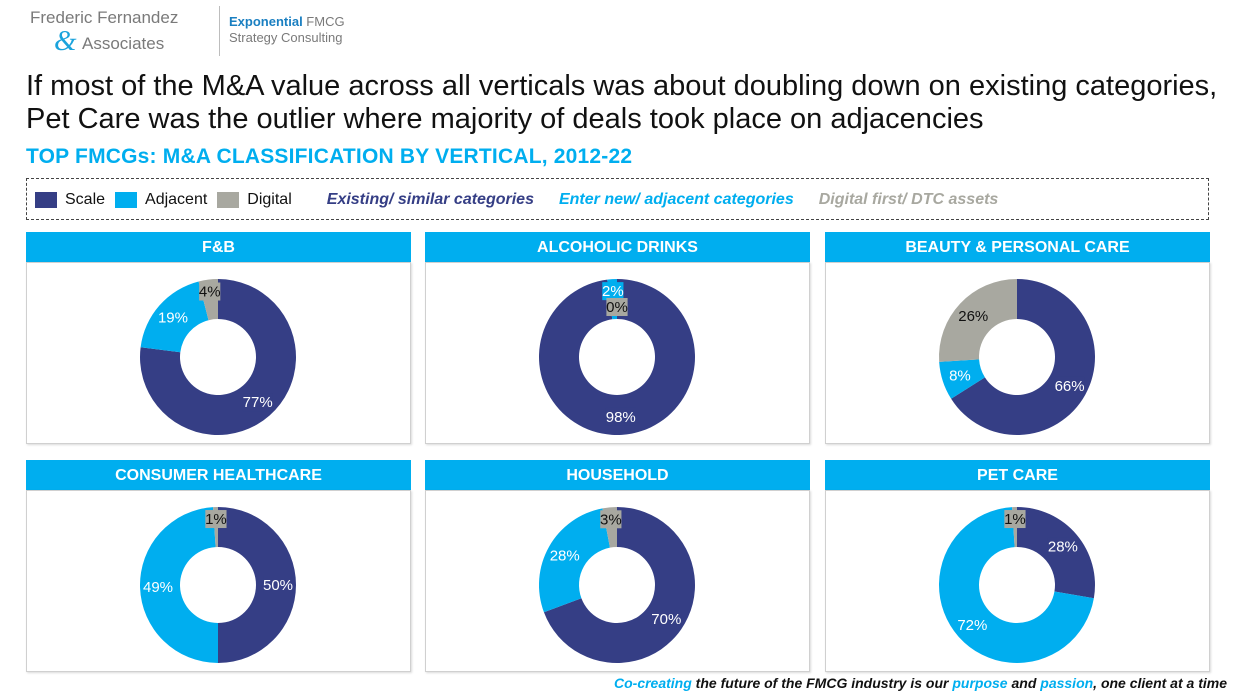 This screenshot has height=697, width=1239. I want to click on brand-rest: FMCG, so click(323, 21).